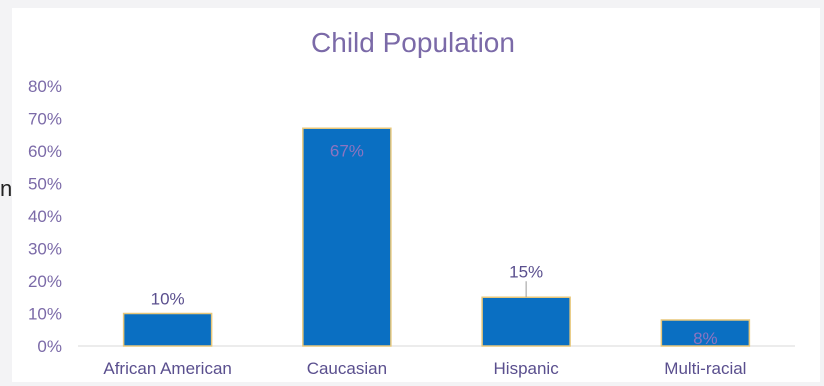 The width and height of the screenshot is (824, 386). I want to click on y-tick-label: 10%, so click(45, 314).